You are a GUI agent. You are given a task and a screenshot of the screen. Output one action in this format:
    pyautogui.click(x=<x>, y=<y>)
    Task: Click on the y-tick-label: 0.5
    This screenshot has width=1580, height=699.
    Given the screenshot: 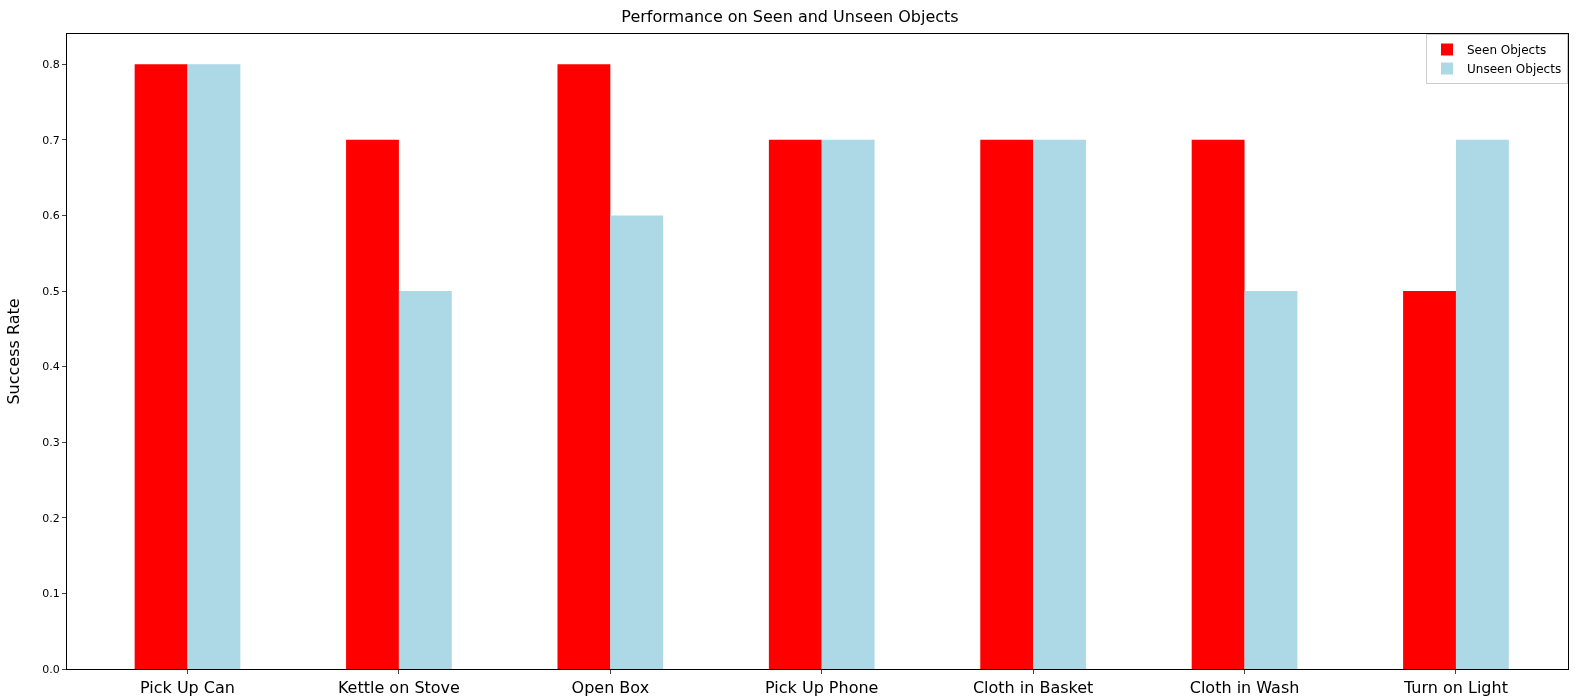 What is the action you would take?
    pyautogui.click(x=51, y=291)
    